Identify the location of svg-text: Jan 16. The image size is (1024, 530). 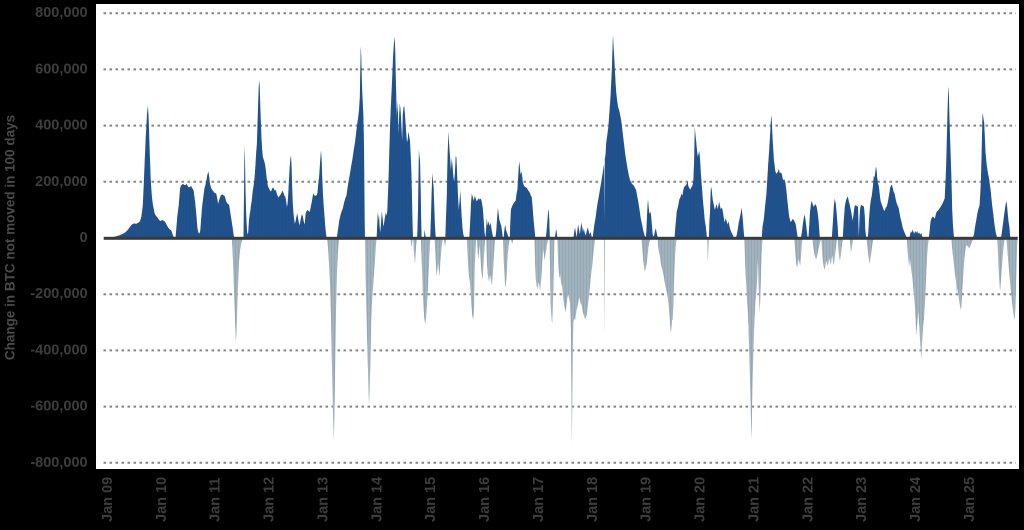
(485, 499).